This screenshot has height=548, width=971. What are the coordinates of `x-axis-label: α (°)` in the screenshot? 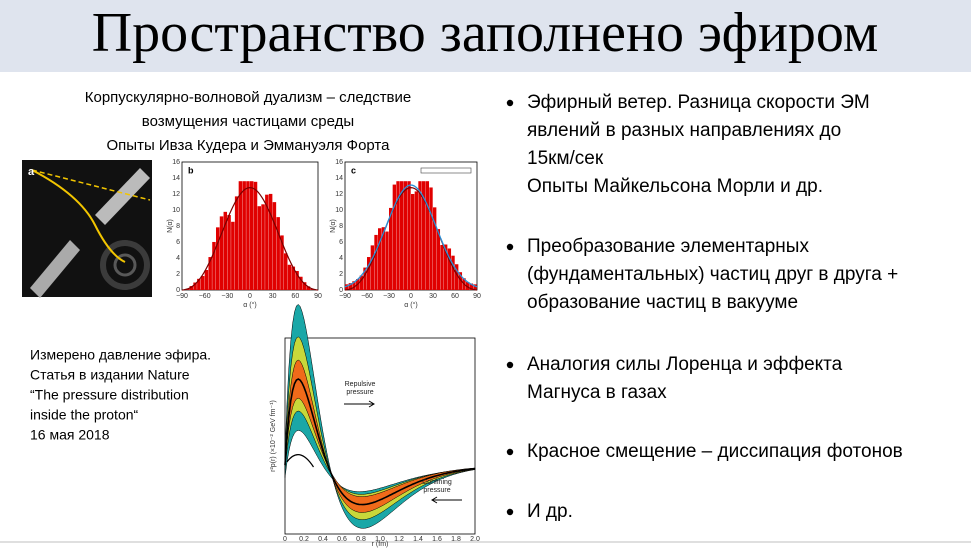 It's located at (410, 305).